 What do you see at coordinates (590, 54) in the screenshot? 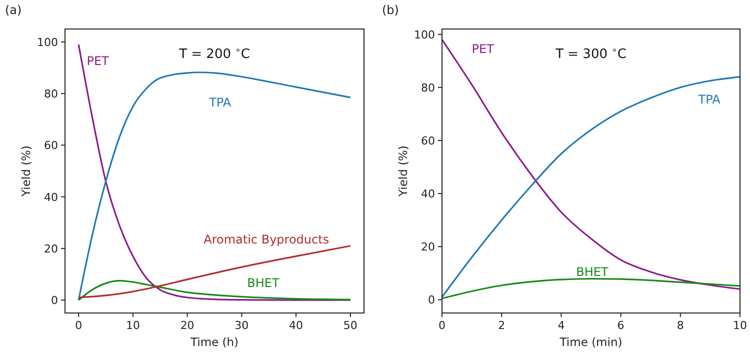
I see `annotation: T = 300 $^{∘}$C` at bounding box center [590, 54].